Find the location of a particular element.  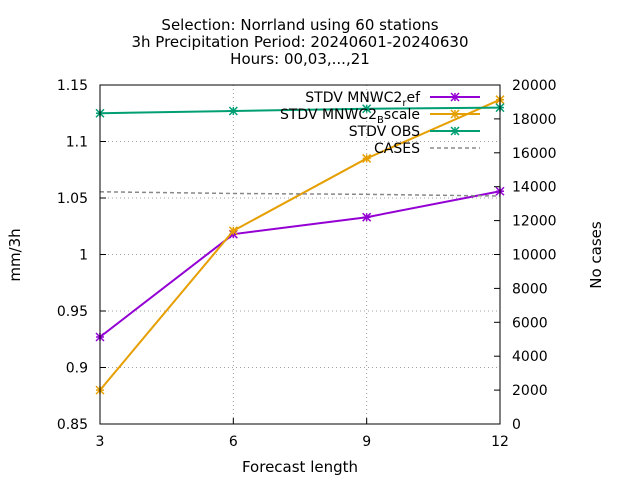

y-axis-label: mm/3h is located at coordinates (15, 254).